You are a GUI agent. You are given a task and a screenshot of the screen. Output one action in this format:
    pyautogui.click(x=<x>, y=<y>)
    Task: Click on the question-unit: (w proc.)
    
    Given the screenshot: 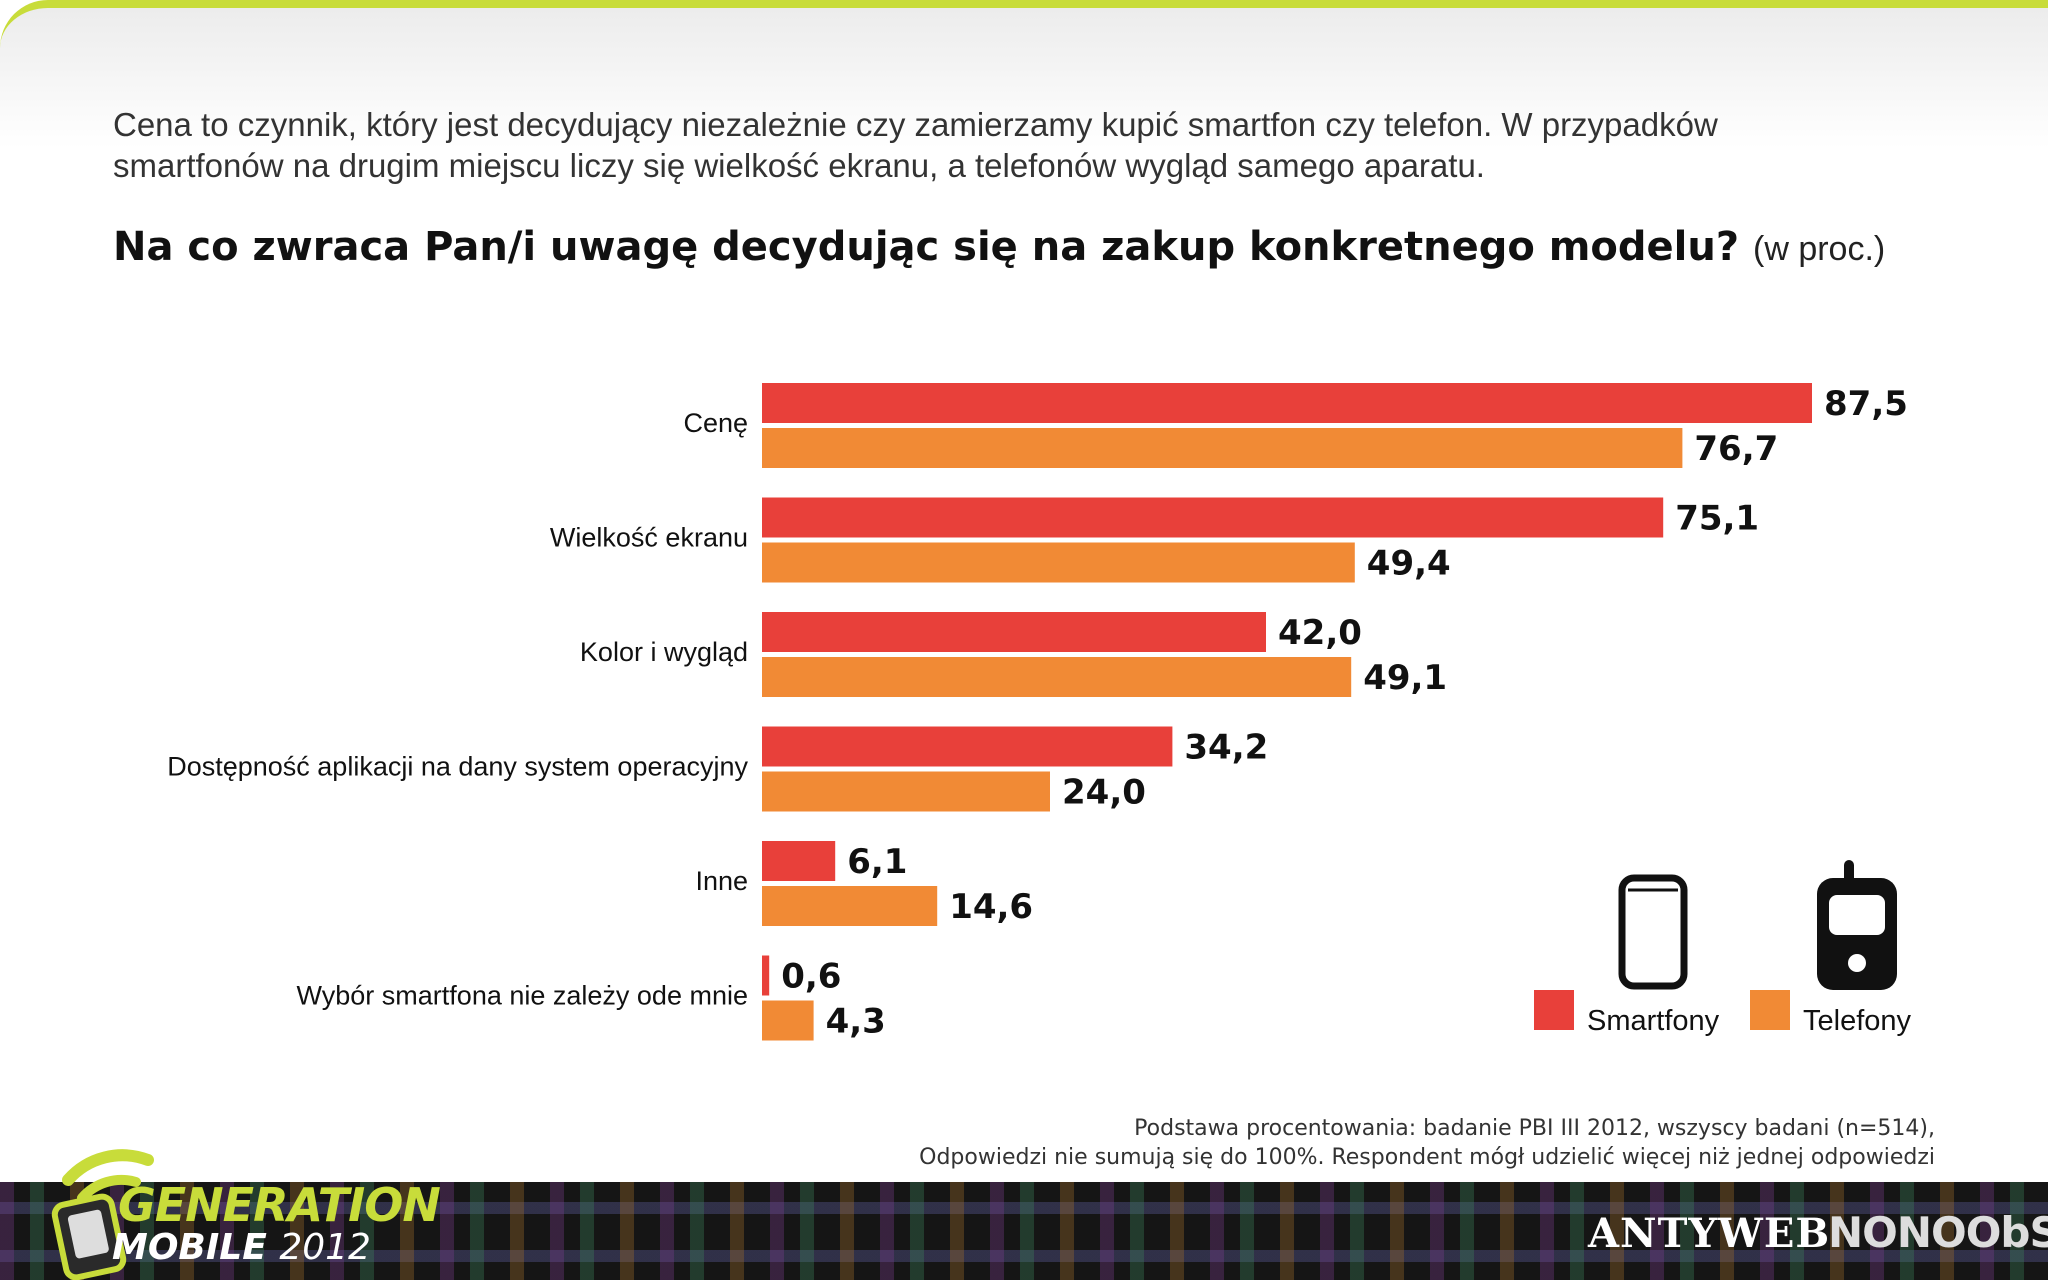 What is the action you would take?
    pyautogui.click(x=1819, y=249)
    